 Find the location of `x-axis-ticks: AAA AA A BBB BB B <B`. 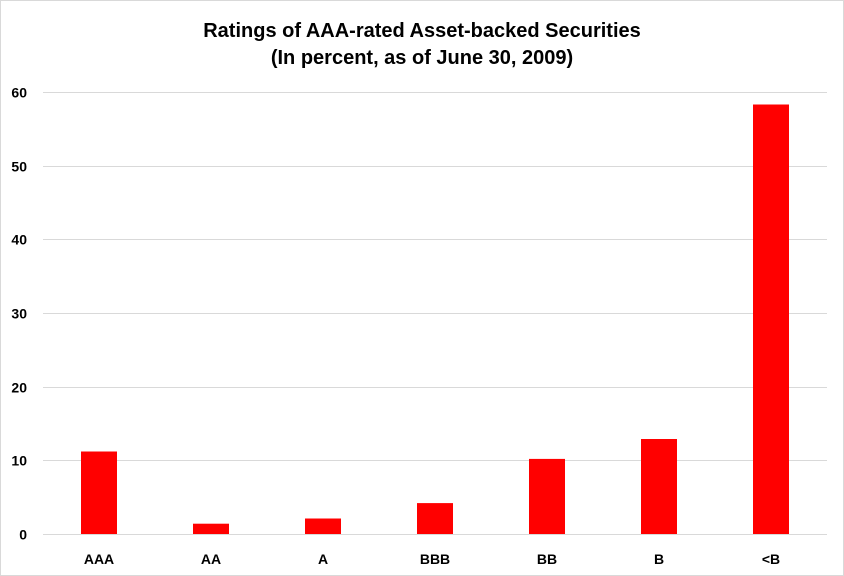

x-axis-ticks: AAA AA A BBB BB B <B is located at coordinates (432, 559).